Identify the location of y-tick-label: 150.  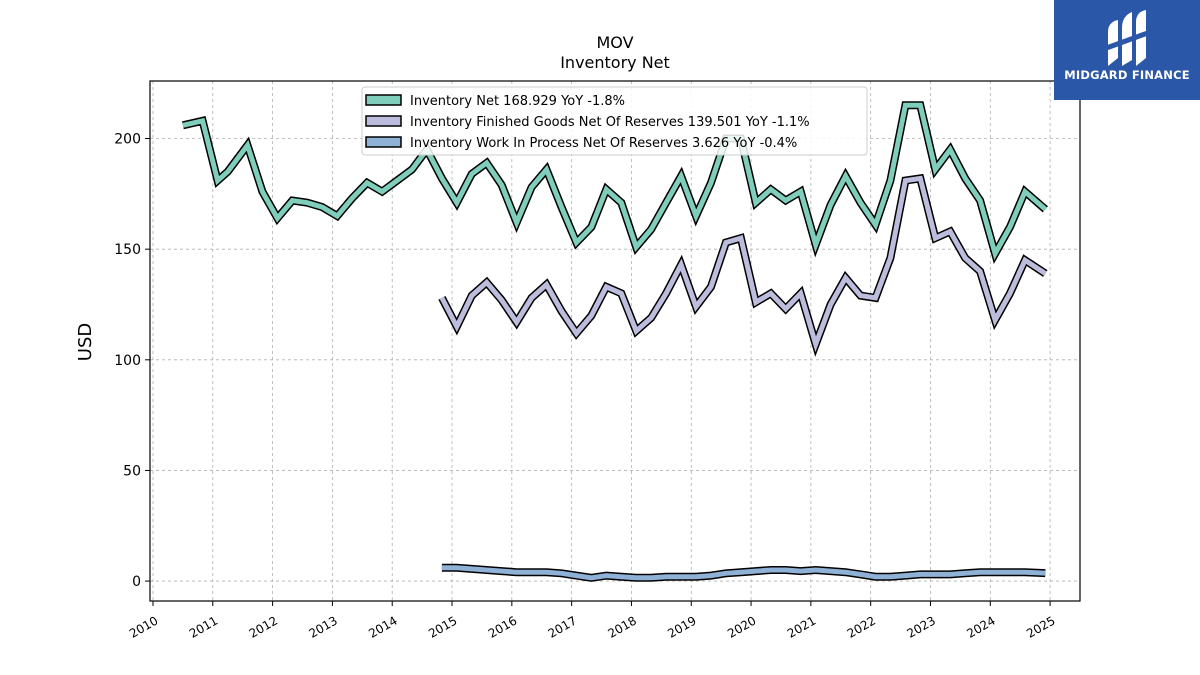
(127, 250).